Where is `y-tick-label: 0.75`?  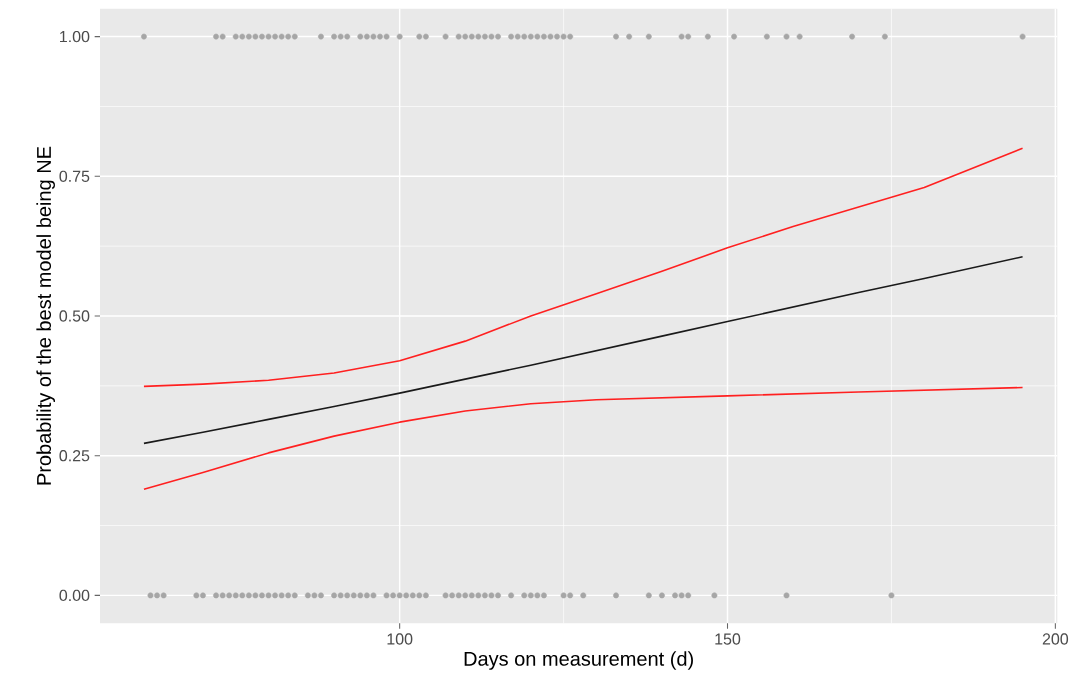
y-tick-label: 0.75 is located at coordinates (74, 176).